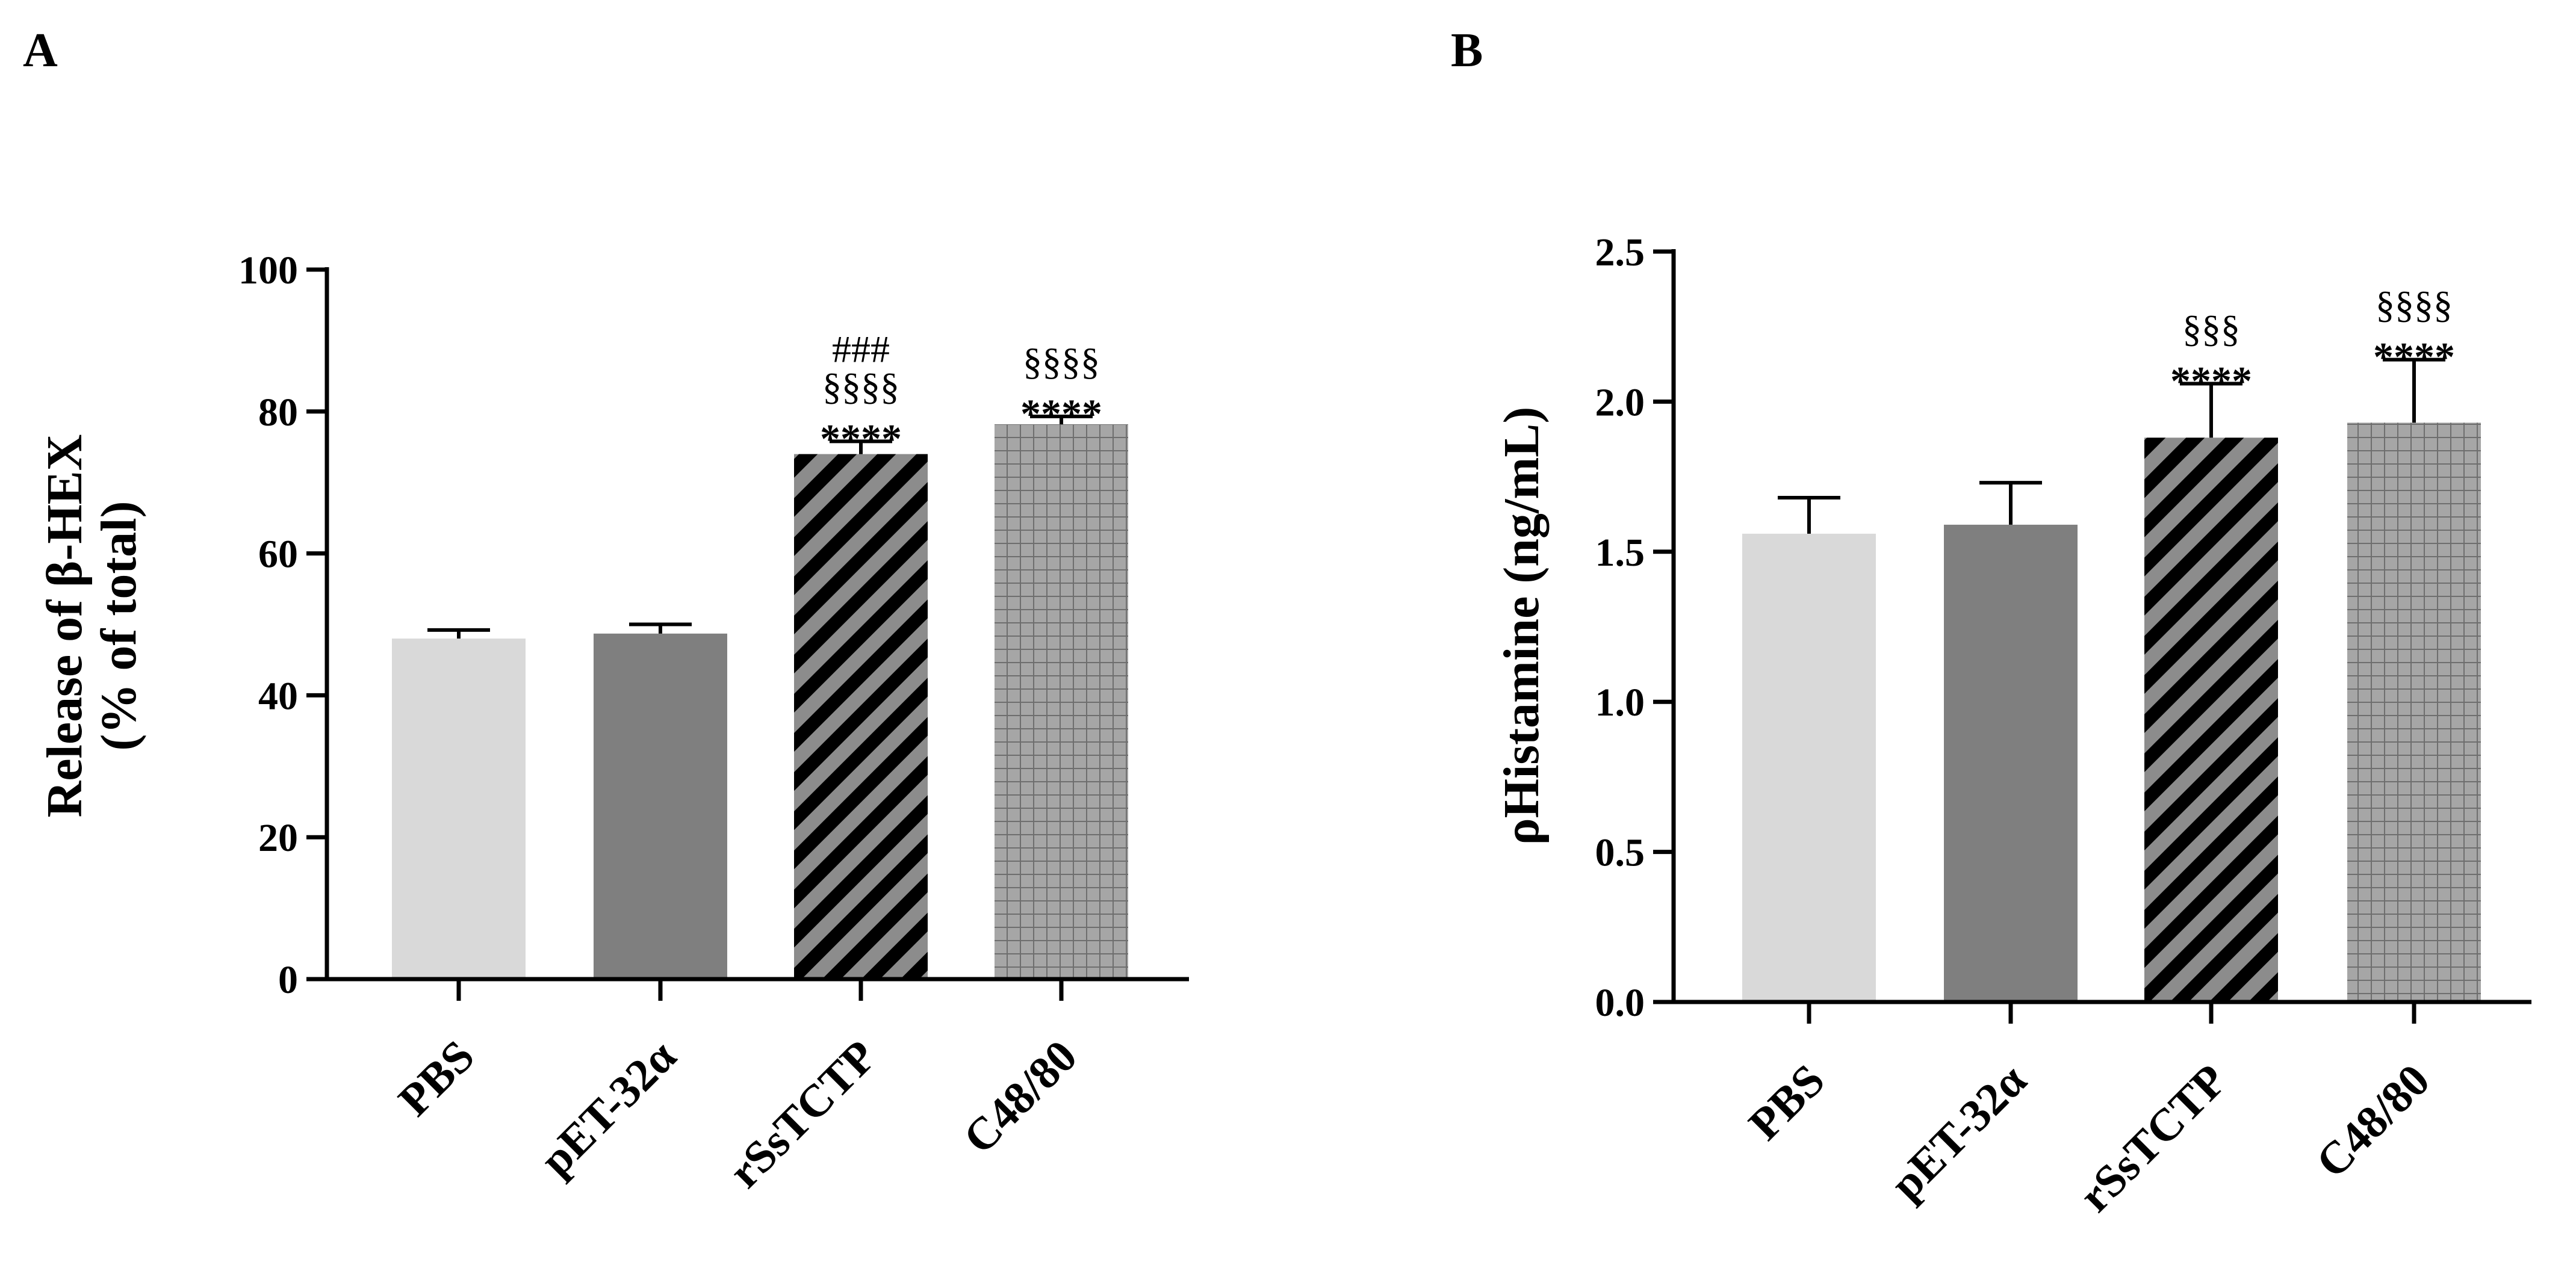 The width and height of the screenshot is (2576, 1274). Describe the element at coordinates (278, 412) in the screenshot. I see `y-tick-label: 80` at that location.